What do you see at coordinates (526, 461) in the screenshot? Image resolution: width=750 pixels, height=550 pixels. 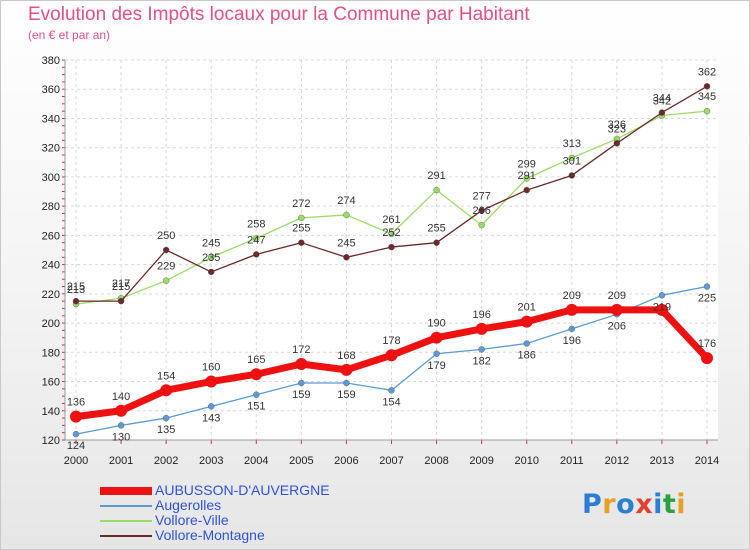 I see `x-tick-label: 2010` at bounding box center [526, 461].